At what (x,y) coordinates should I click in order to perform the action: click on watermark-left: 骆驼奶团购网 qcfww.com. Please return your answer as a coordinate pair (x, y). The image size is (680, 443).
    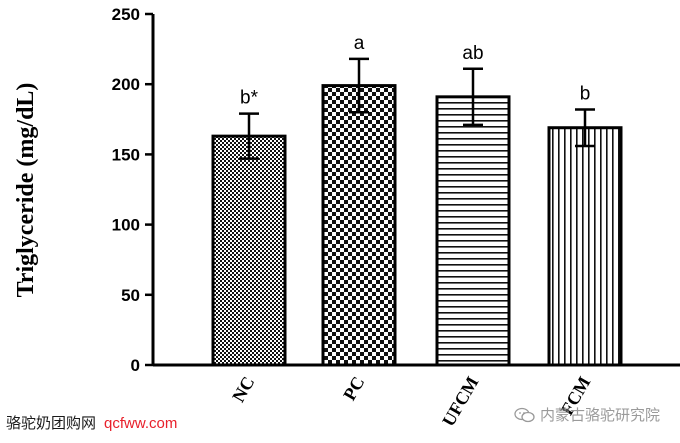
    Looking at the image, I should click on (91, 422).